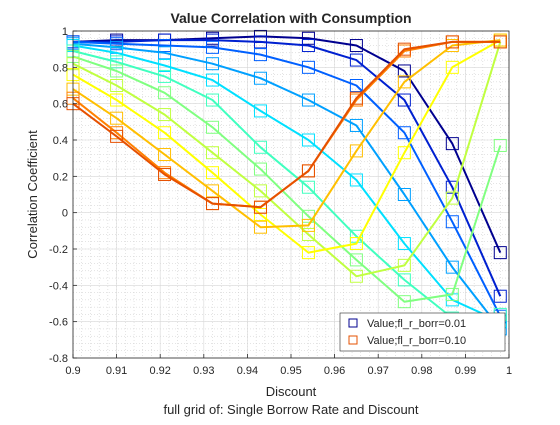 The height and width of the screenshot is (425, 560). I want to click on x-tick-label: 0.93, so click(203, 371).